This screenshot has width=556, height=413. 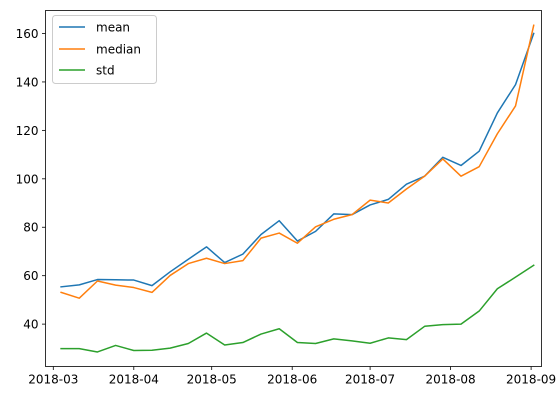 What do you see at coordinates (292, 380) in the screenshot?
I see `x-tick-label: 2018-06` at bounding box center [292, 380].